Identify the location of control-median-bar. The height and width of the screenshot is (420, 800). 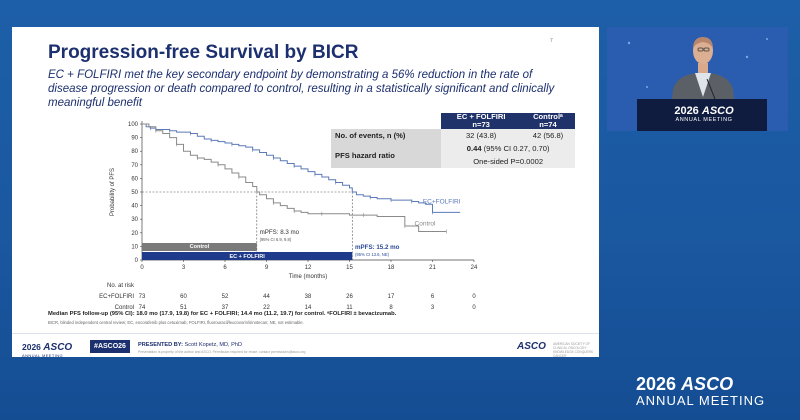
(199, 247).